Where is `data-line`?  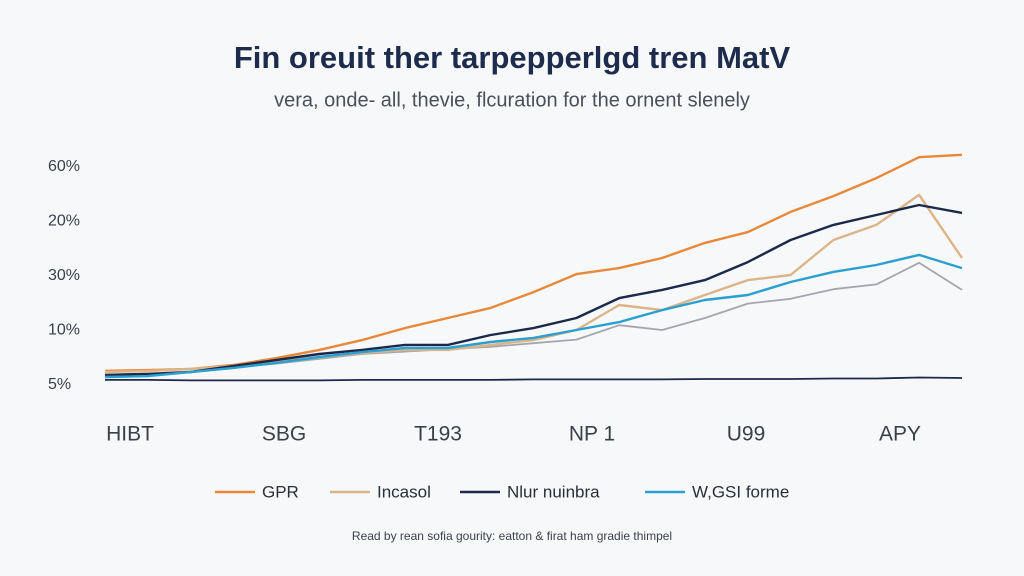 data-line is located at coordinates (534, 379).